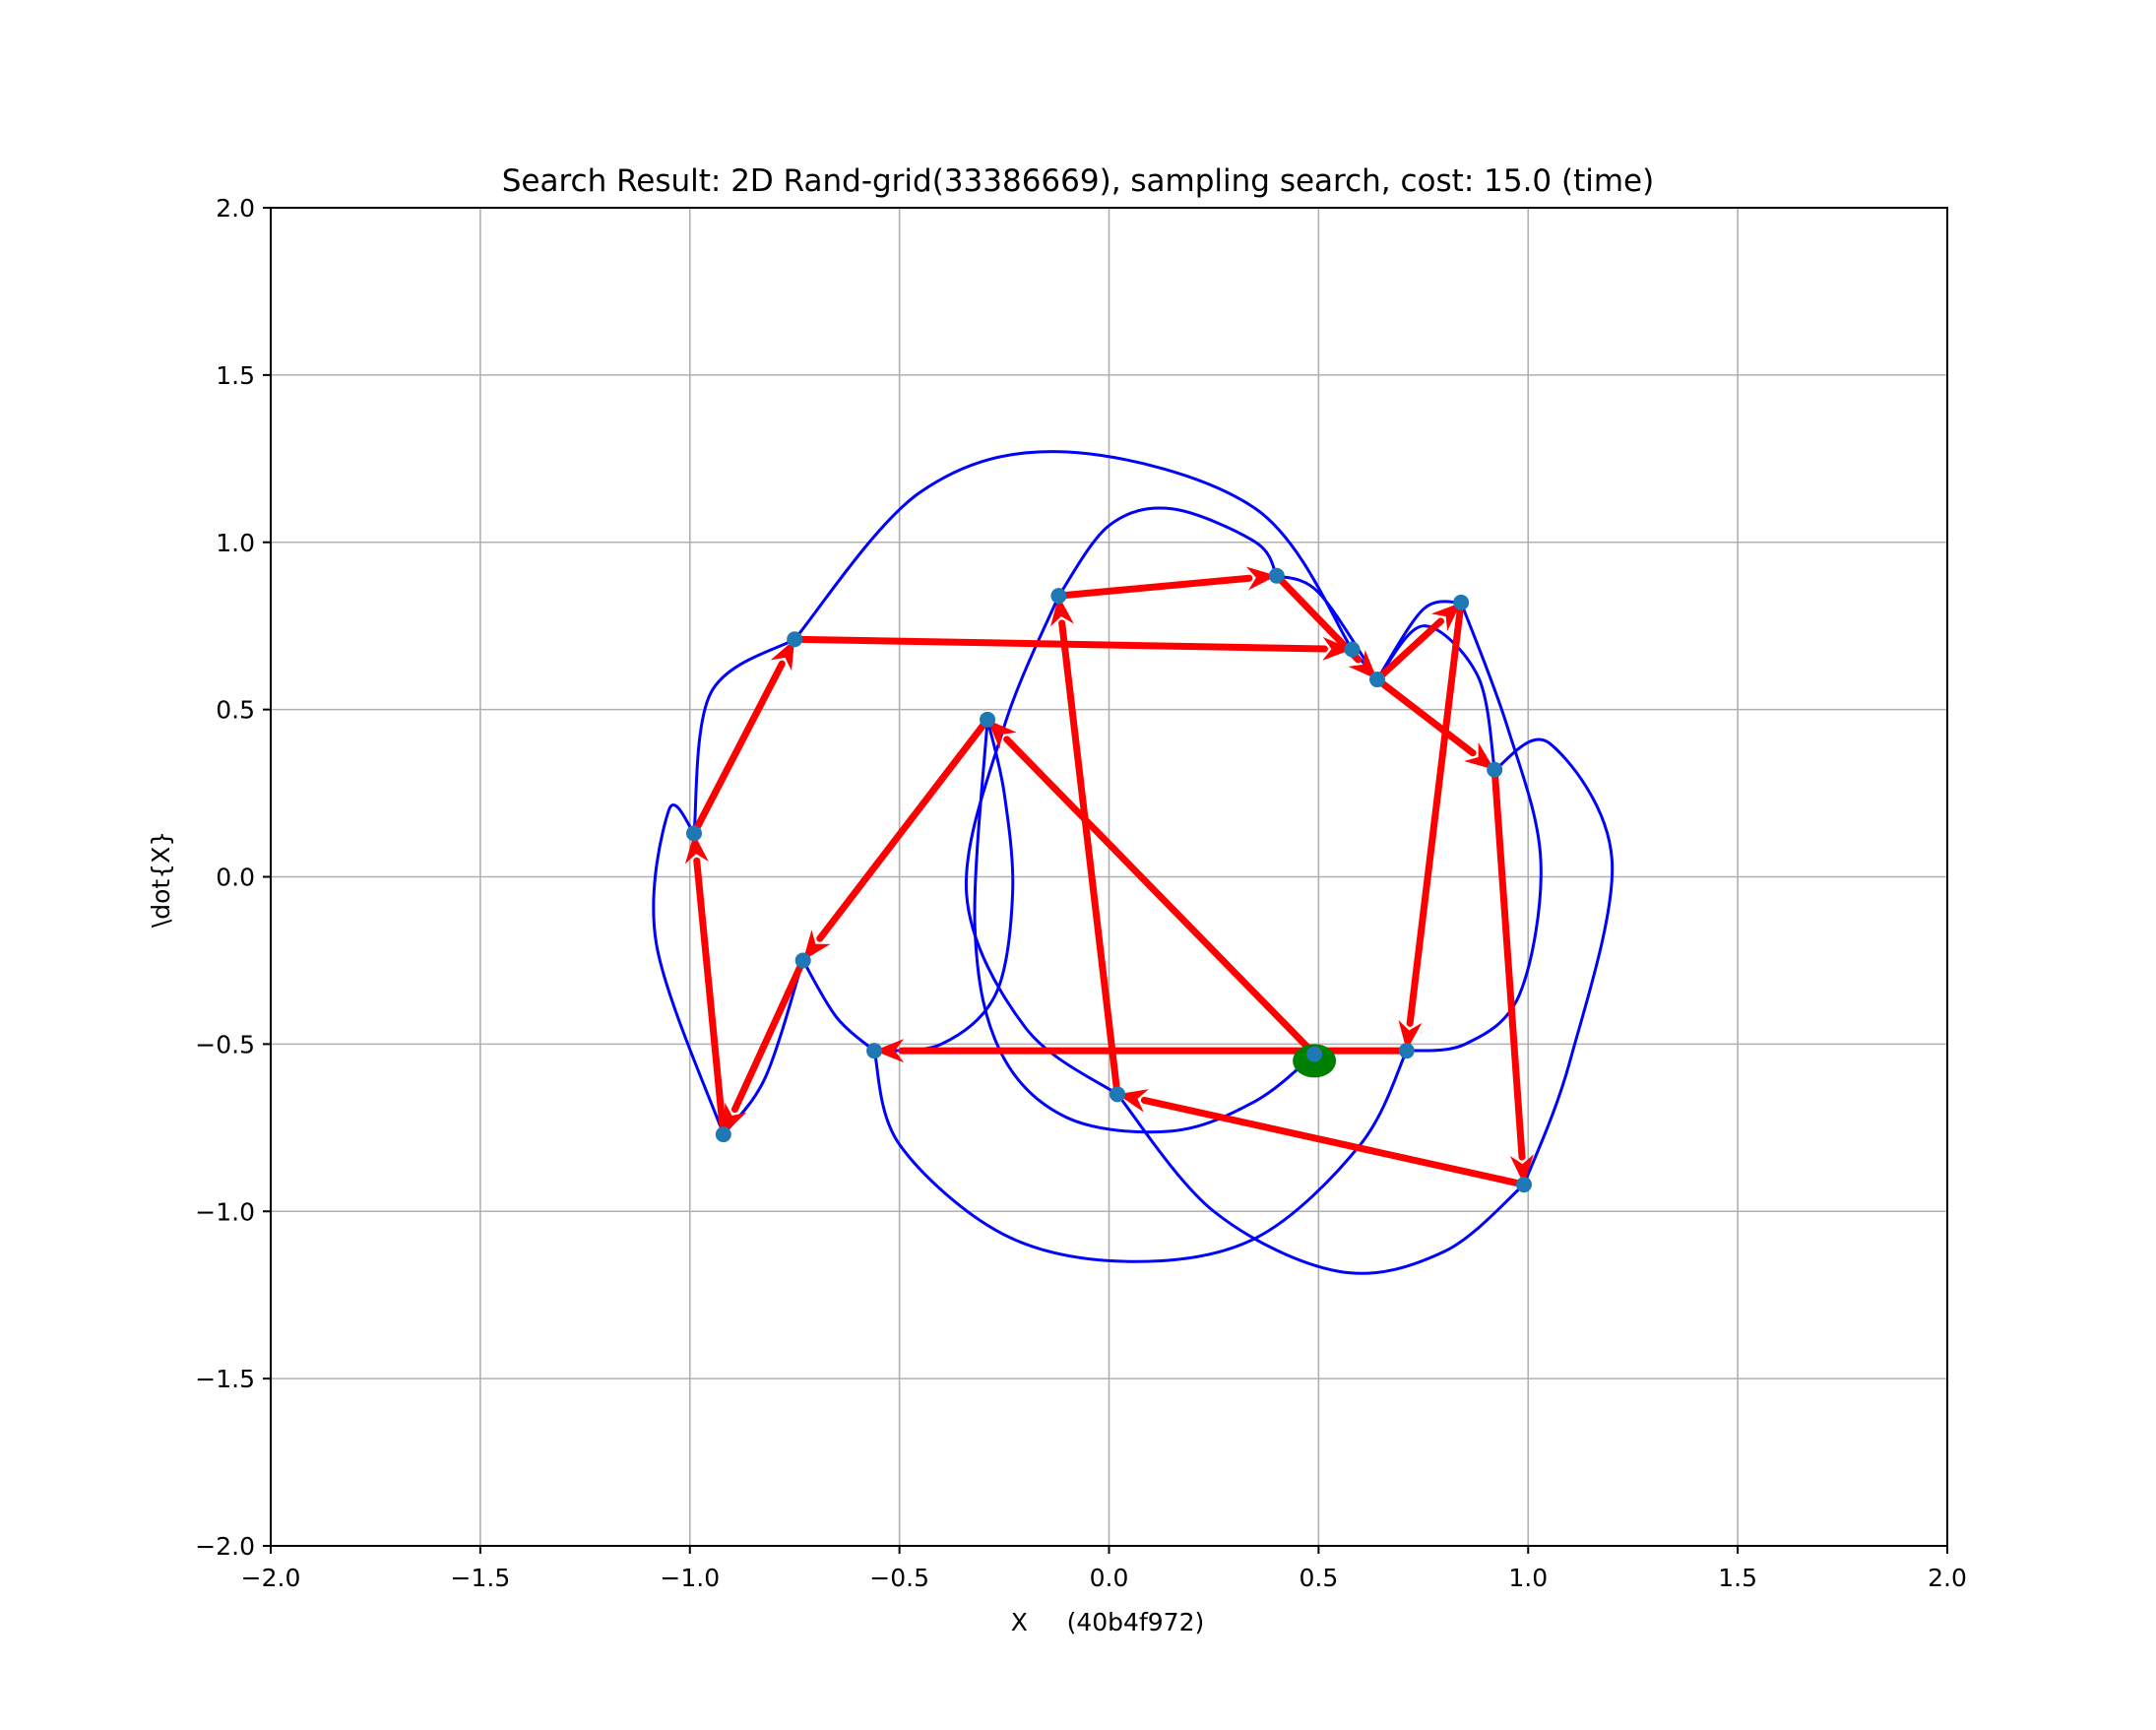 Image resolution: width=2156 pixels, height=1730 pixels. I want to click on y-tick-label: 0.0, so click(236, 878).